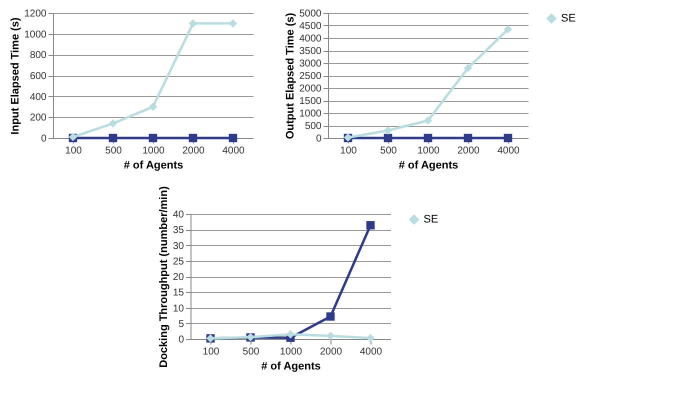 The width and height of the screenshot is (681, 416). What do you see at coordinates (310, 76) in the screenshot?
I see `y-tick-label: 2500` at bounding box center [310, 76].